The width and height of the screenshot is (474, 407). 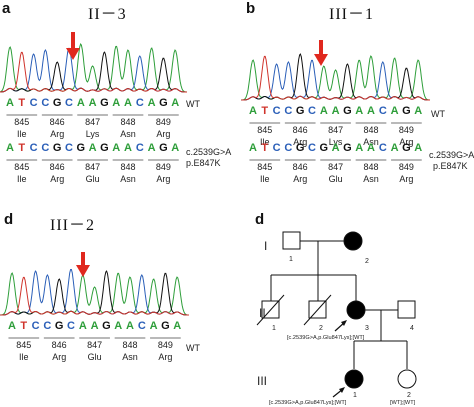 What do you see at coordinates (291, 259) in the screenshot?
I see `number-I-1: 1` at bounding box center [291, 259].